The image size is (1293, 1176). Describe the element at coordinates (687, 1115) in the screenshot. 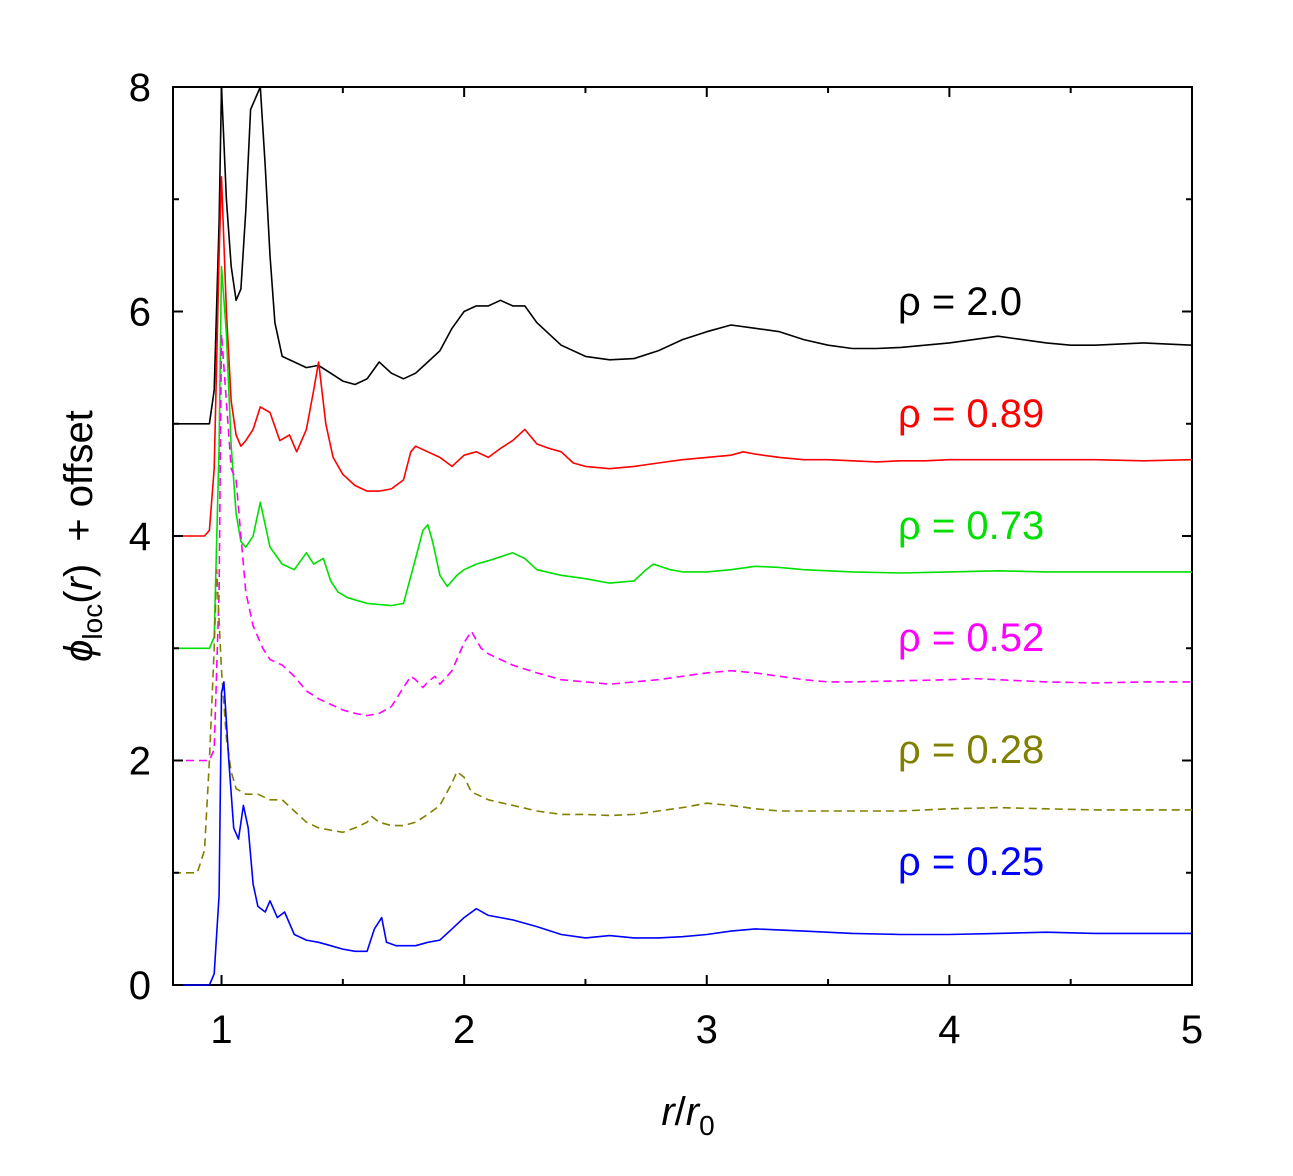

I see `x-axis-title: r/r0` at that location.